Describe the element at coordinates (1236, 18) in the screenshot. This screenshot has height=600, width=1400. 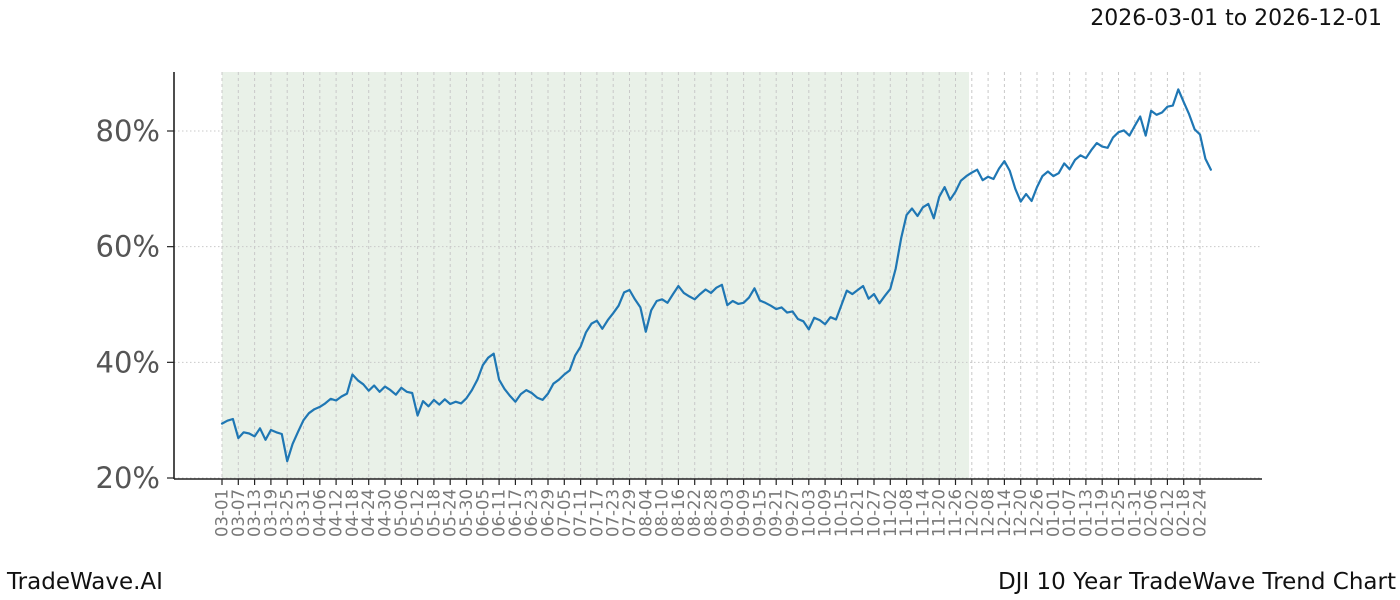
I see `date-range-title: 2026-03-01 to 2026-12-01` at that location.